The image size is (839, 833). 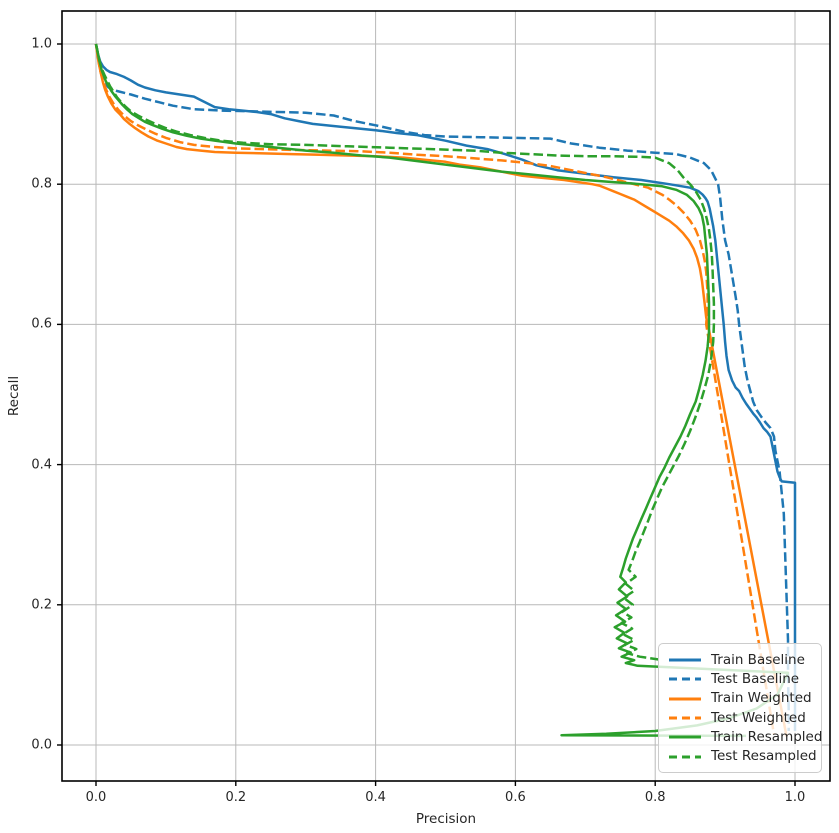 What do you see at coordinates (41, 184) in the screenshot?
I see `y-tick-label: 0.8` at bounding box center [41, 184].